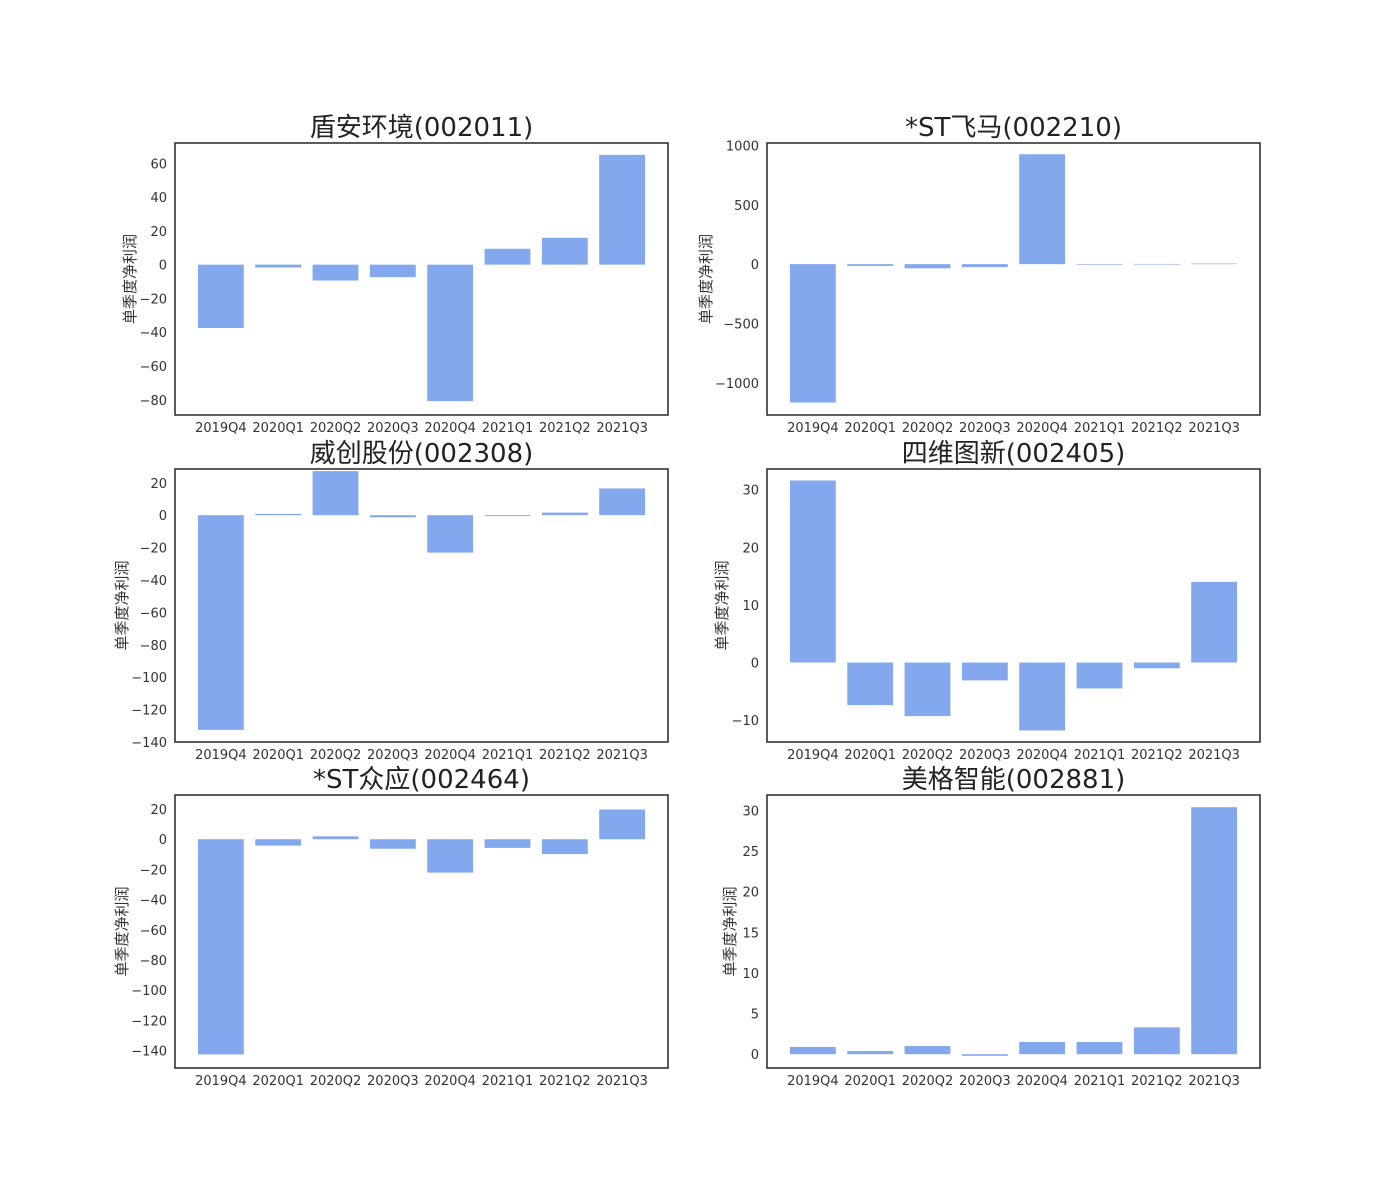  Describe the element at coordinates (750, 548) in the screenshot. I see `y-tick-label: 20` at that location.